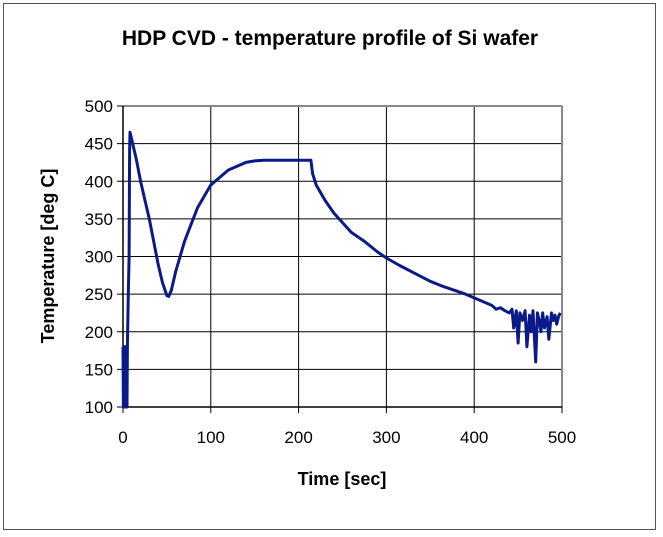 This screenshot has width=663, height=537. What do you see at coordinates (99, 106) in the screenshot?
I see `y-tick-label: 500` at bounding box center [99, 106].